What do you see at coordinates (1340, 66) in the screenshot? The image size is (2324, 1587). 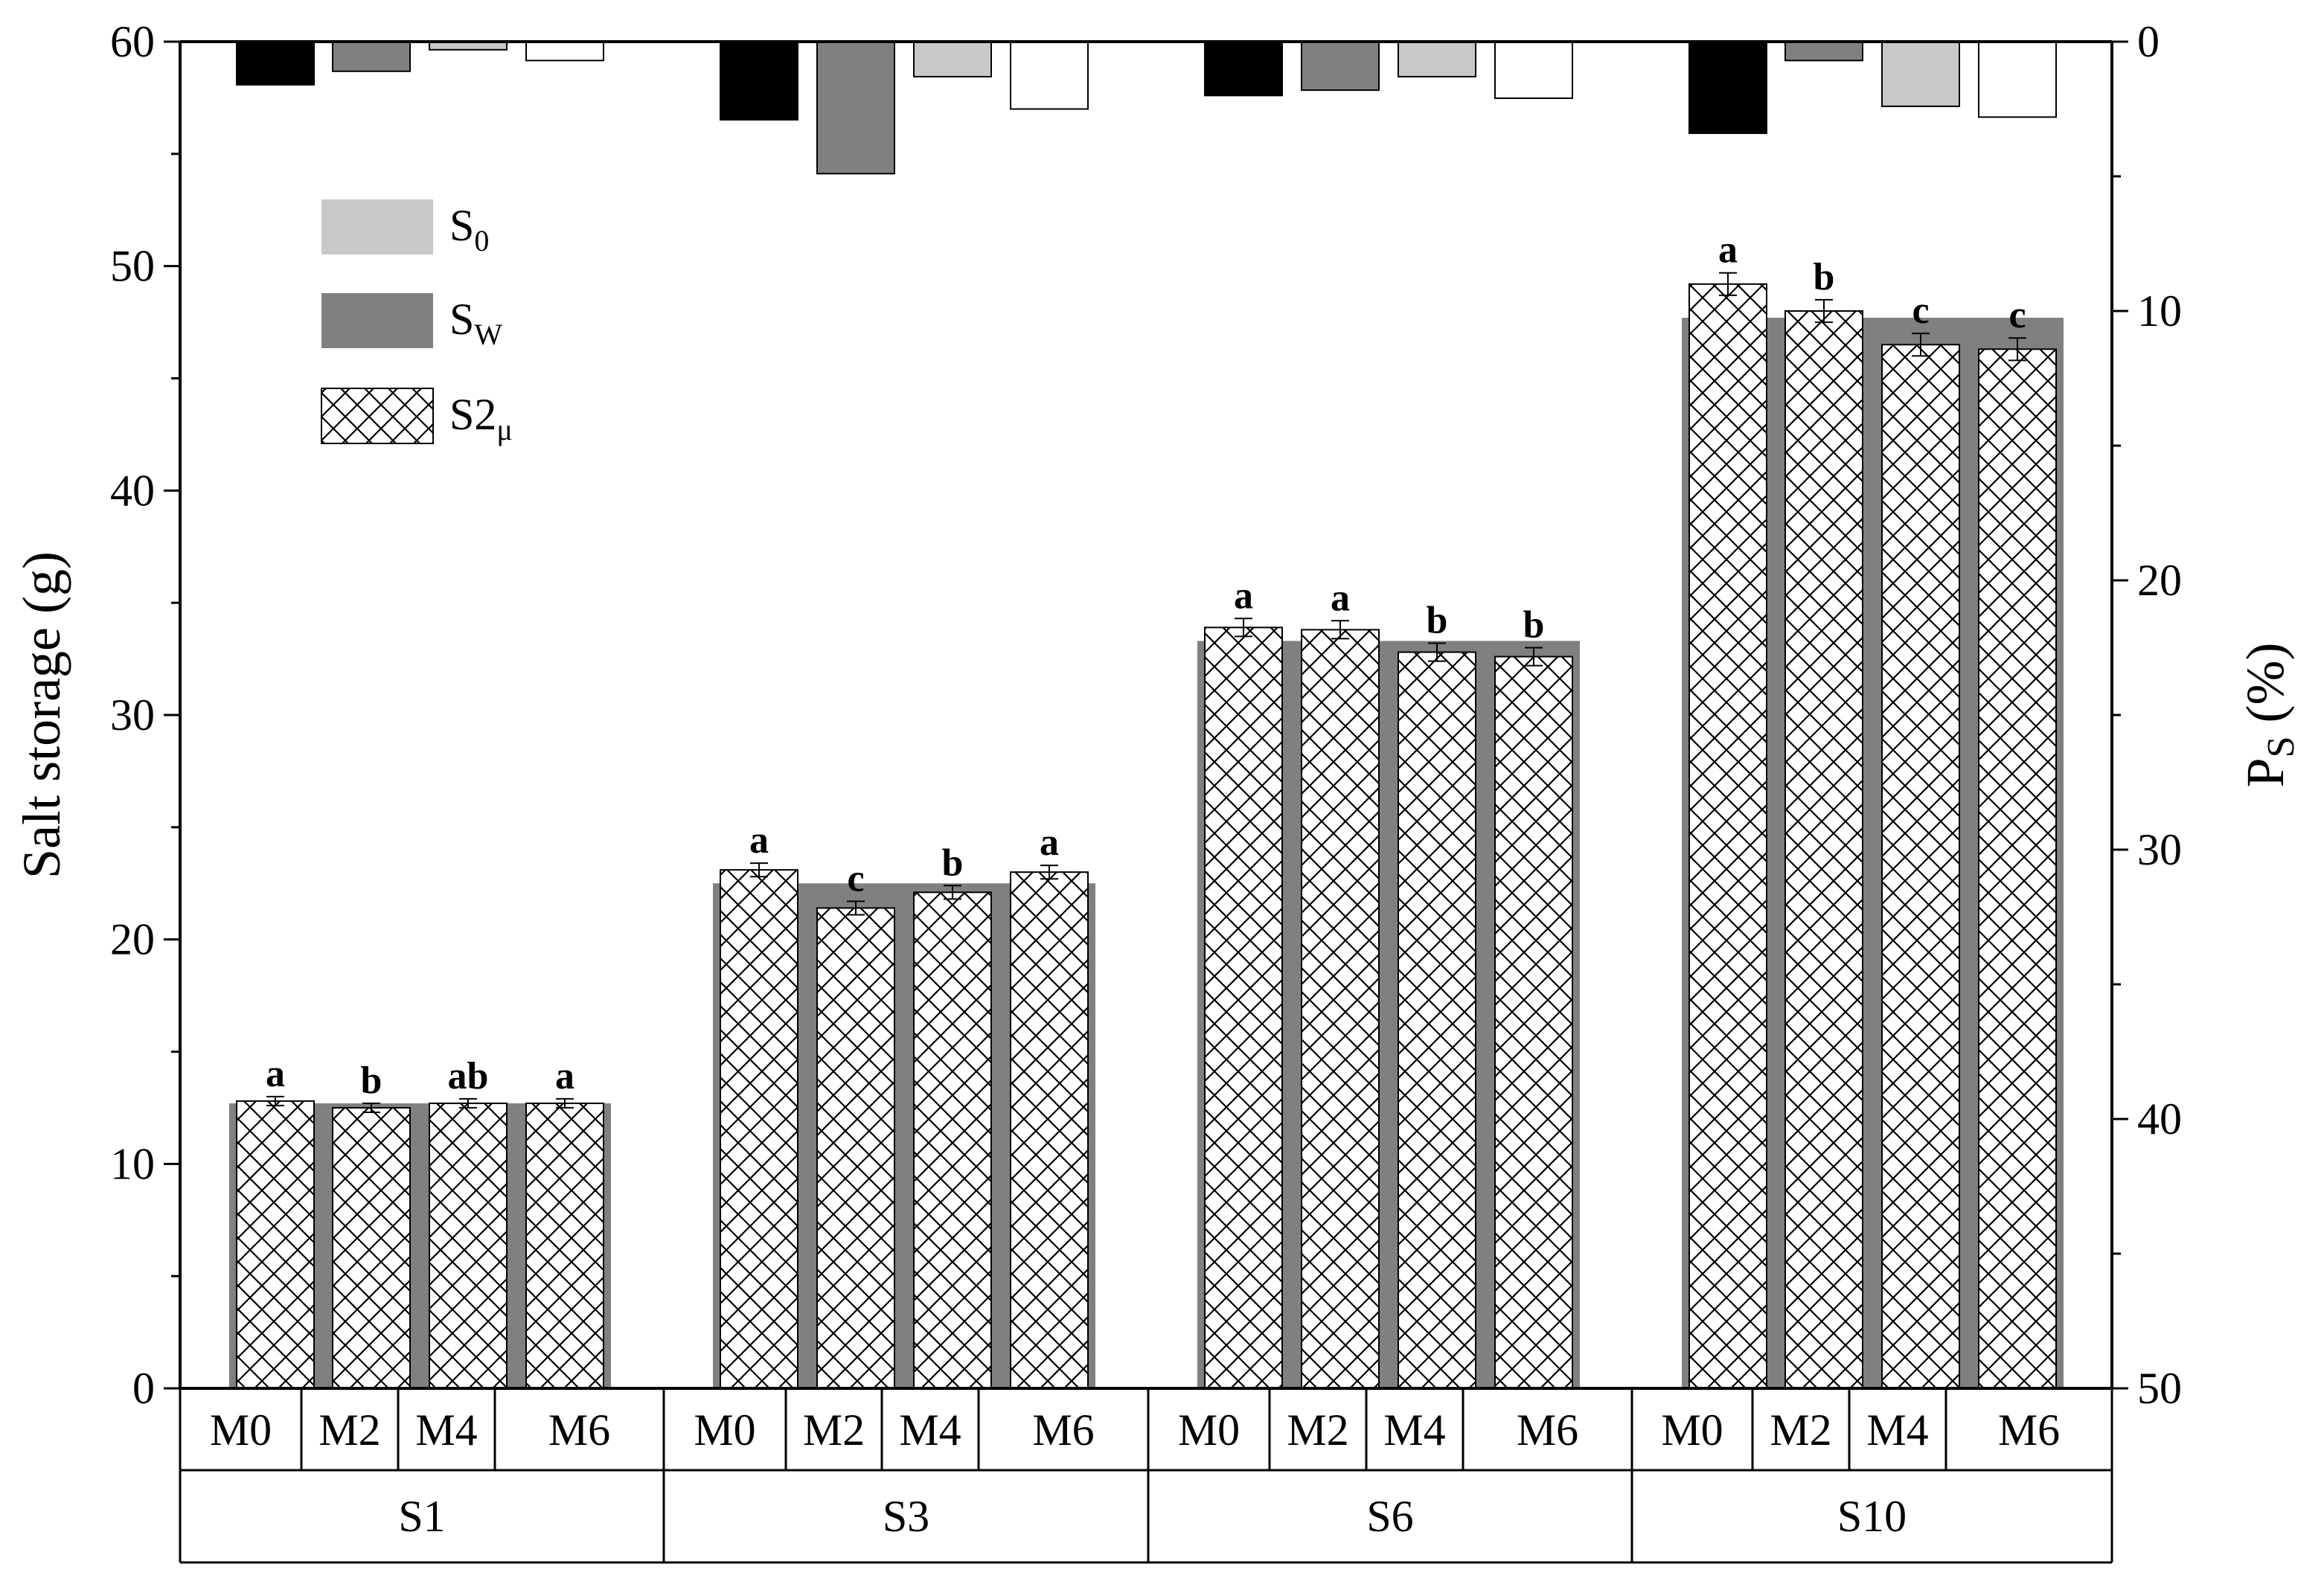 I see `ps-bar-s6-m2` at bounding box center [1340, 66].